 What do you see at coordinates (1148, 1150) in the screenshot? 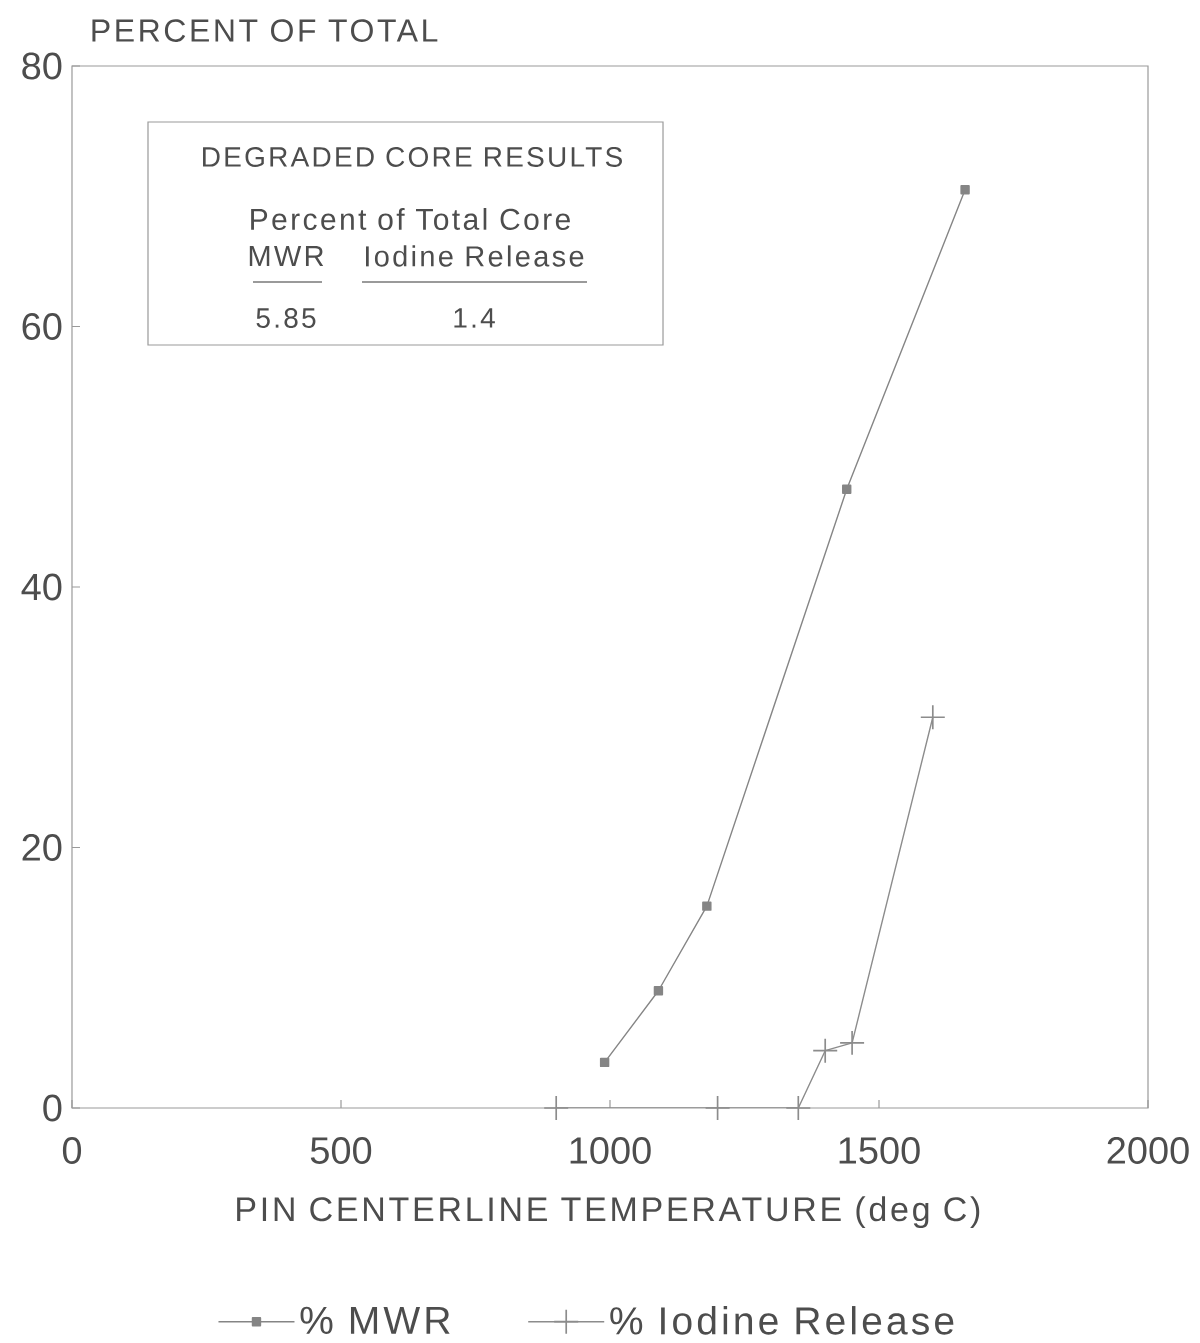
I see `x-tick-label: 2000` at bounding box center [1148, 1150].